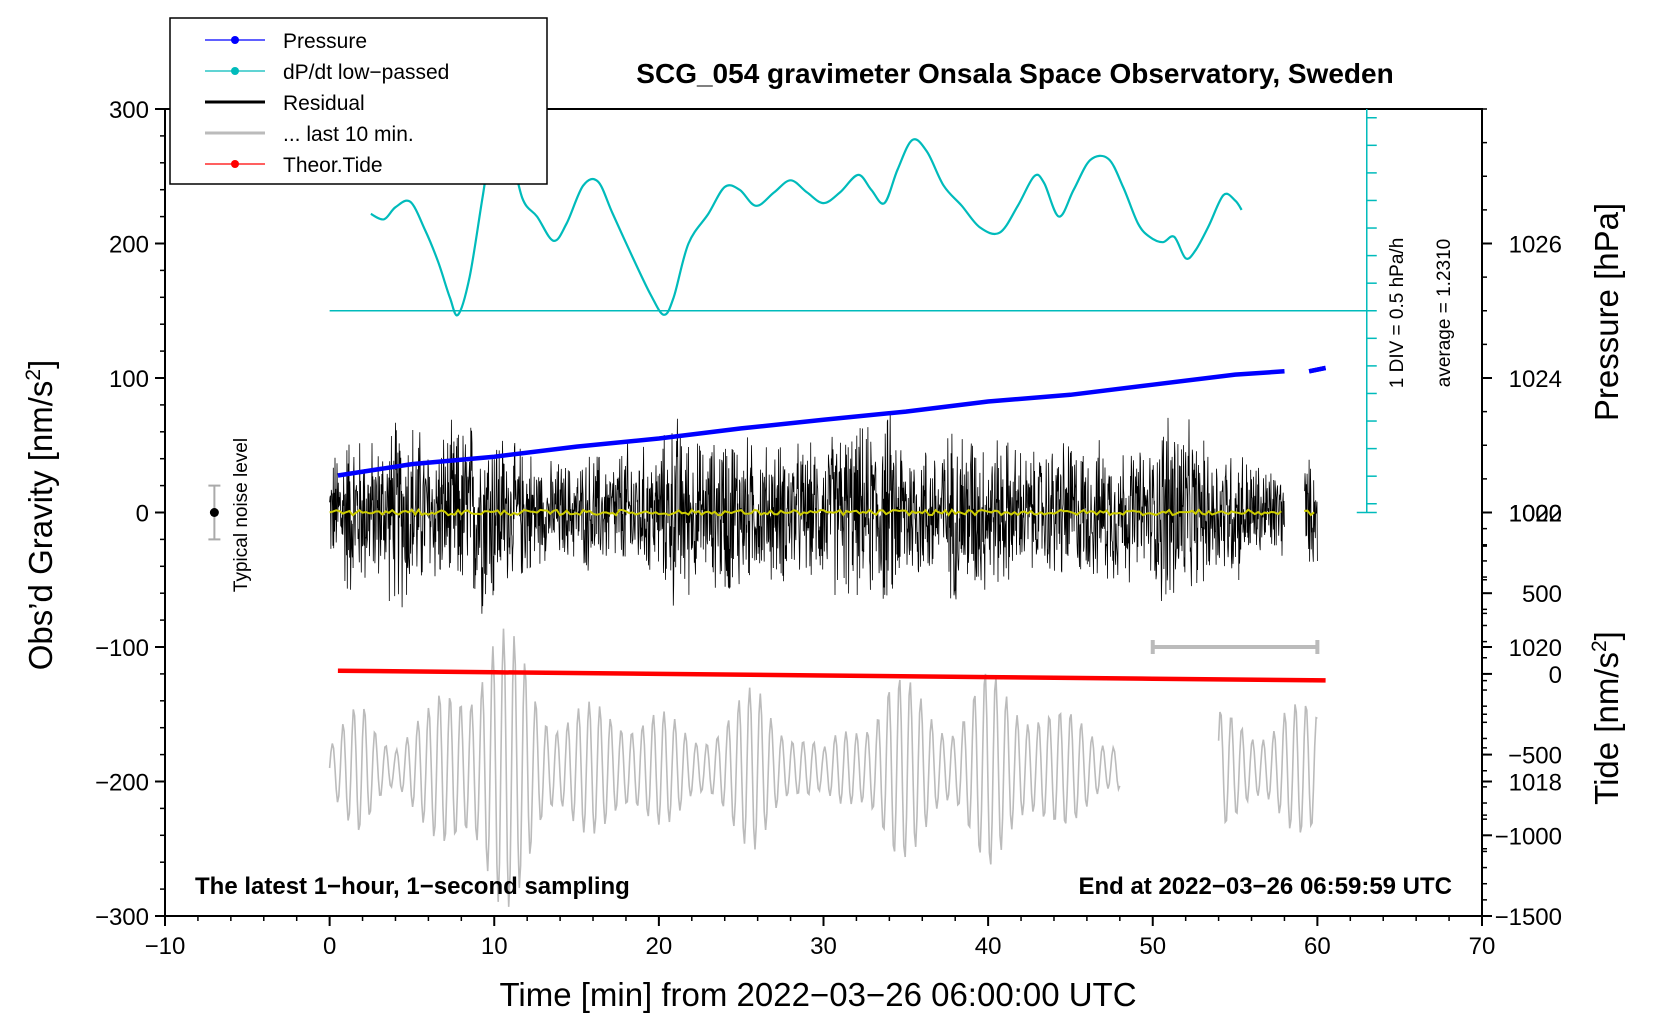 This screenshot has height=1020, width=1660. I want to click on pressure-tick-label: 1018, so click(1535, 783).